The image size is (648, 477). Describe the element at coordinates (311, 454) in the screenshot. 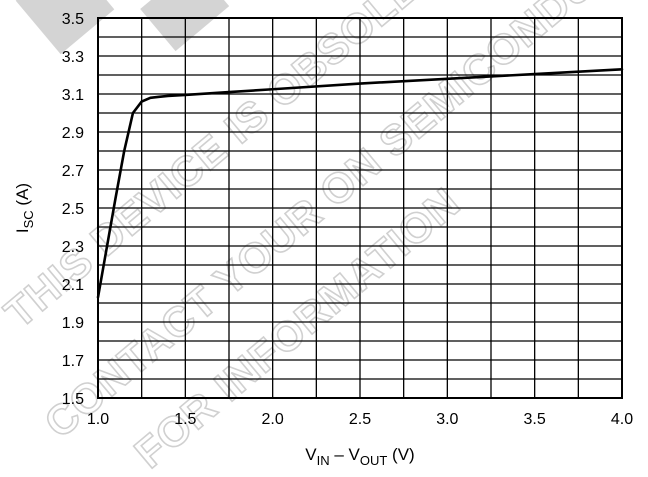

I see `x-axis-title-base: V` at that location.